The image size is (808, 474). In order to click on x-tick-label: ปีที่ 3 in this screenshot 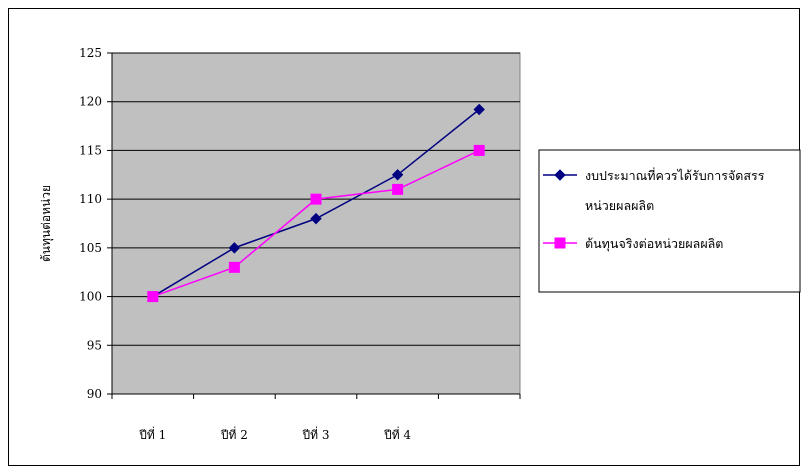, I will do `click(316, 434)`.